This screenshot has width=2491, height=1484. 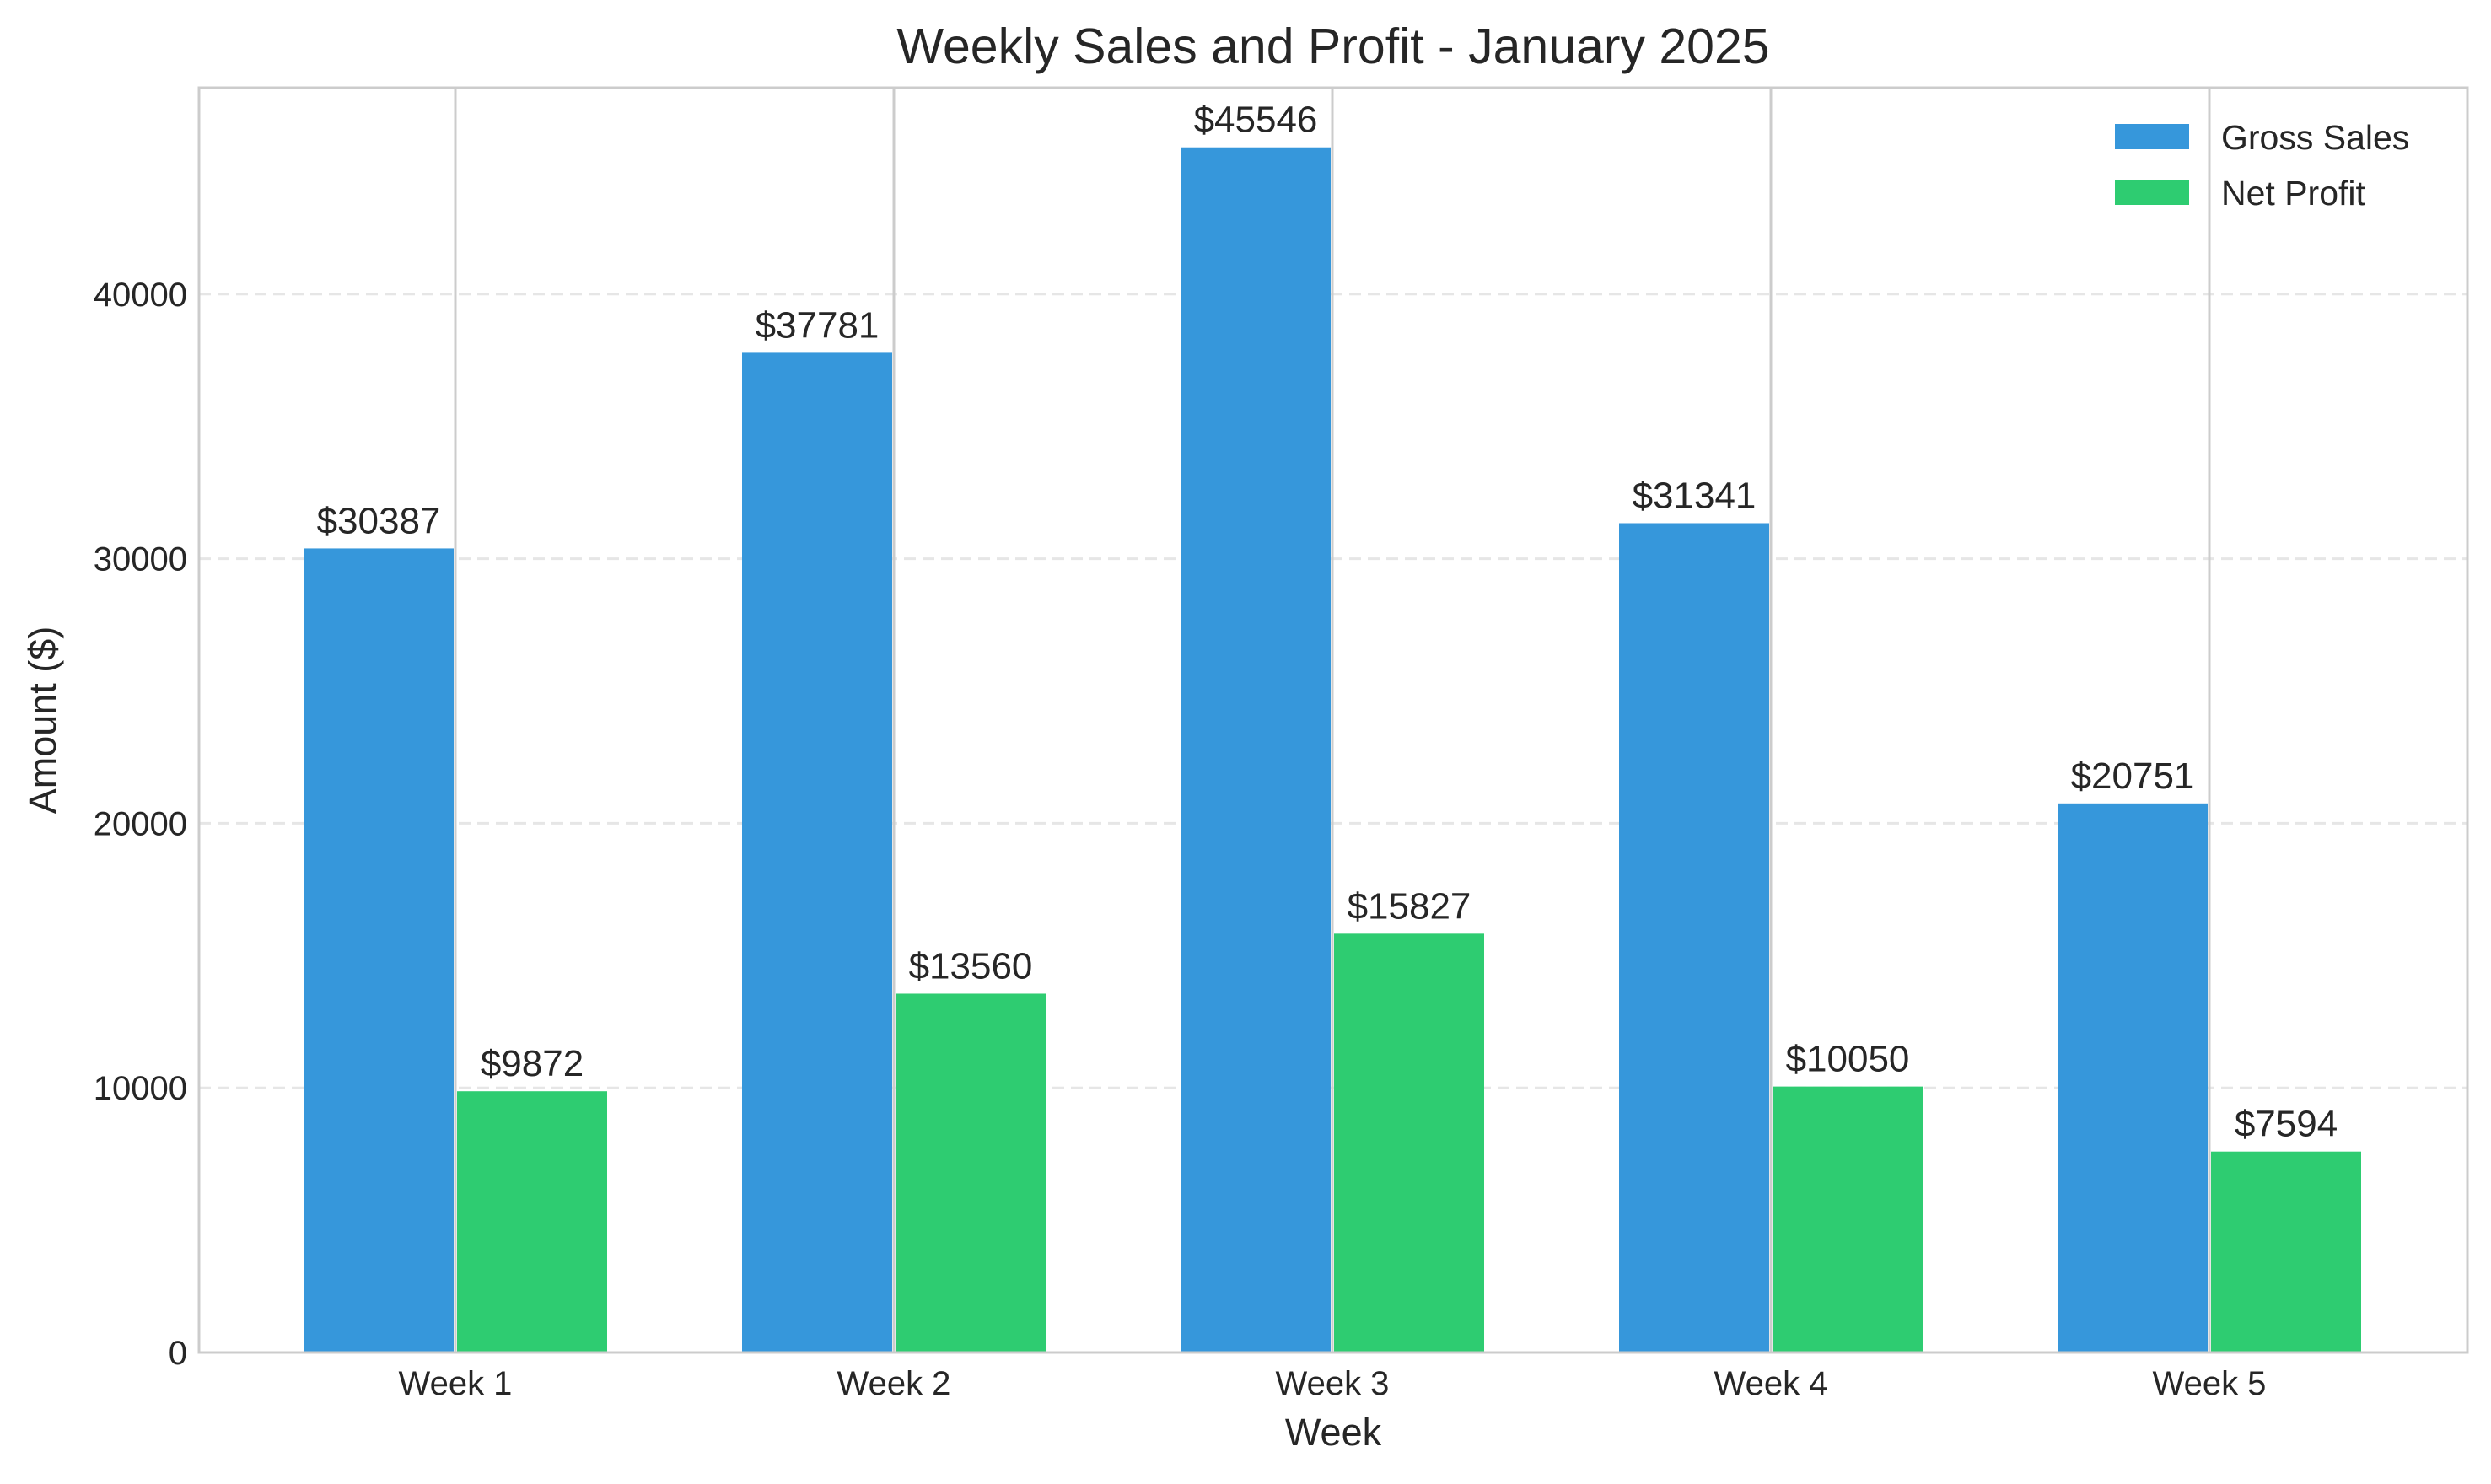 What do you see at coordinates (2152, 192) in the screenshot?
I see `legend-swatch-net-profit` at bounding box center [2152, 192].